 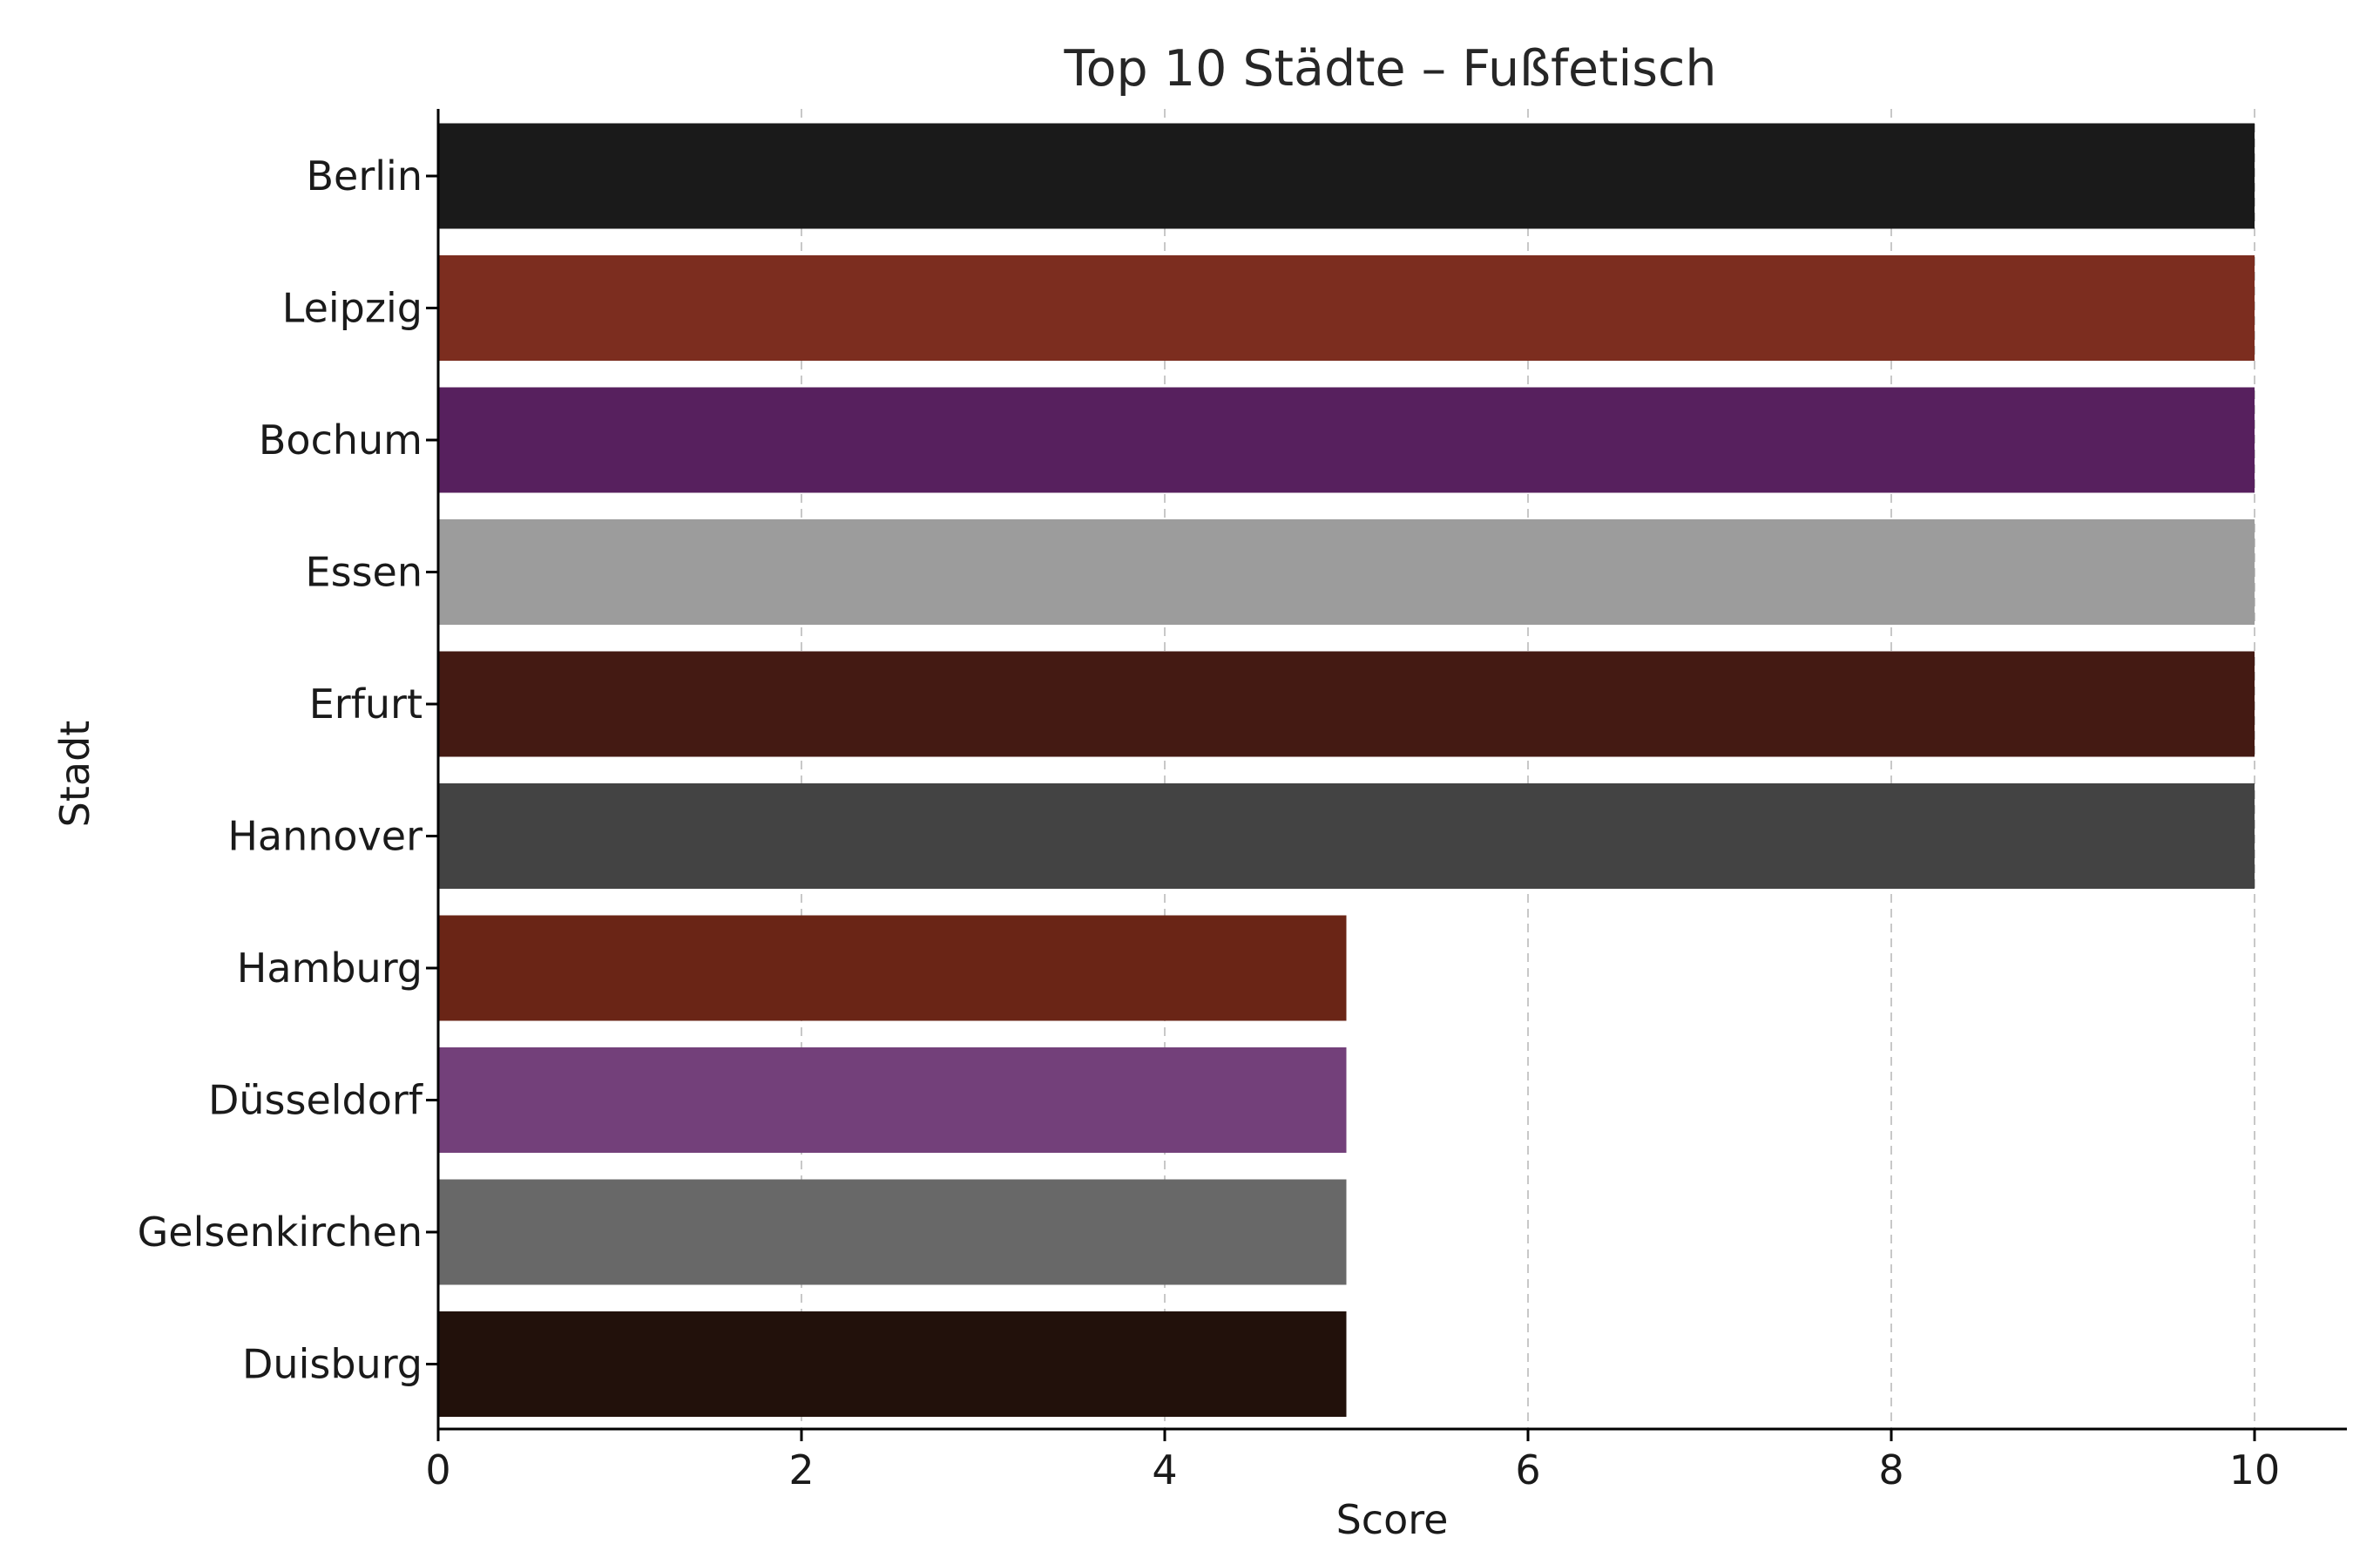 What do you see at coordinates (801, 1469) in the screenshot?
I see `x-tick-label: 2` at bounding box center [801, 1469].